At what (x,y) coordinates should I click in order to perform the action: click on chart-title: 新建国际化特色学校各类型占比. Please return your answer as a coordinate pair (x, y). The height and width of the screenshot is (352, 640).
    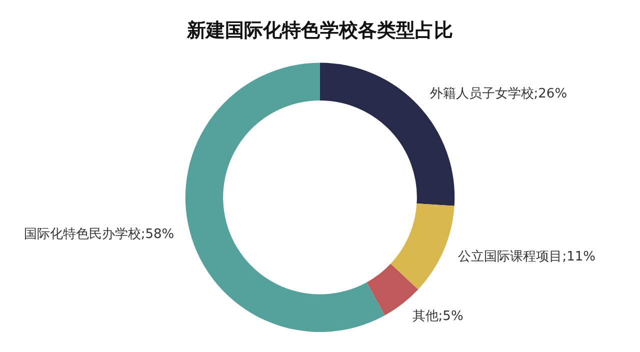
    Looking at the image, I should click on (319, 30).